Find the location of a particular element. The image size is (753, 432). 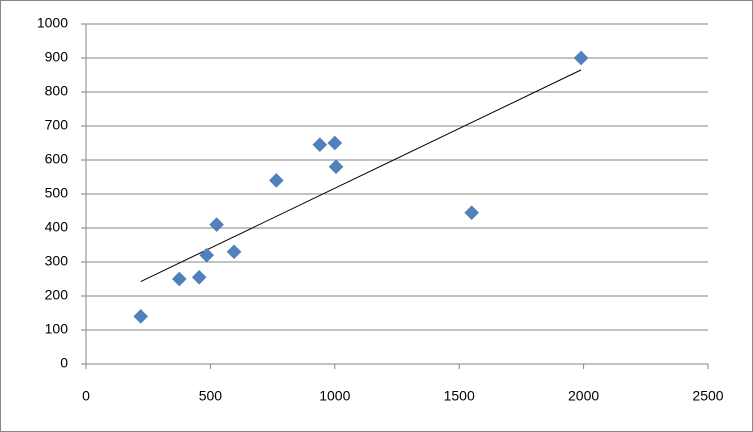

y-tick-label: 500 is located at coordinates (57, 193).